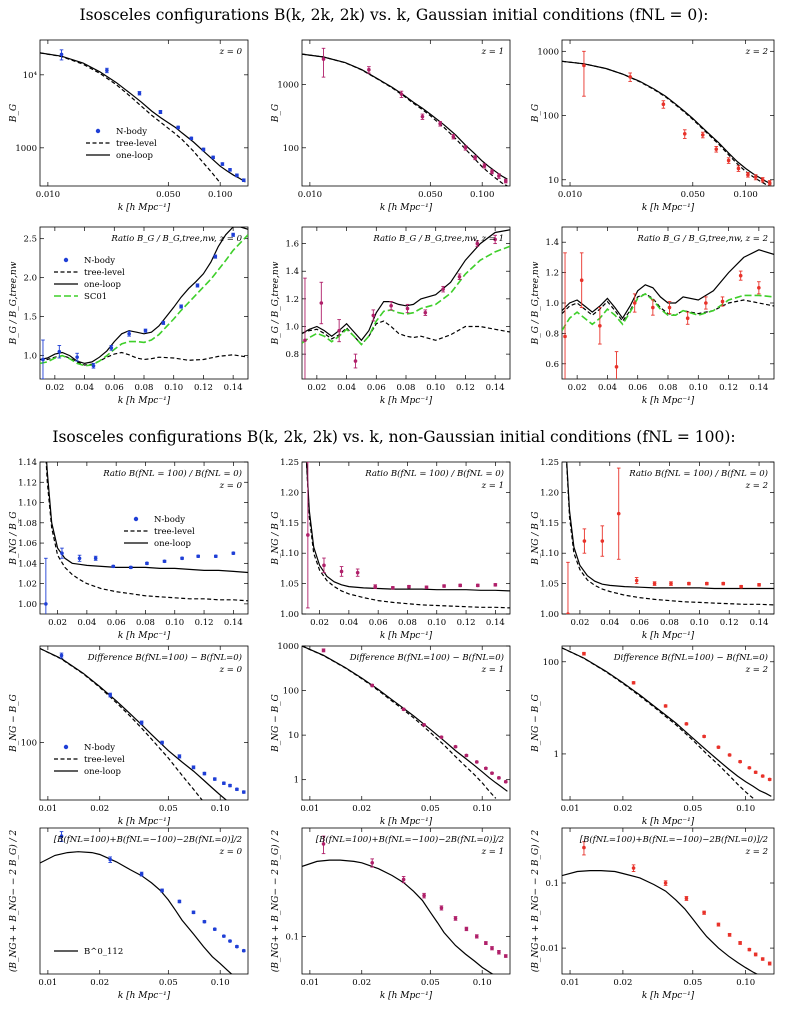  What do you see at coordinates (168, 983) in the screenshot?
I see `x-tick-label: 0.05` at bounding box center [168, 983].